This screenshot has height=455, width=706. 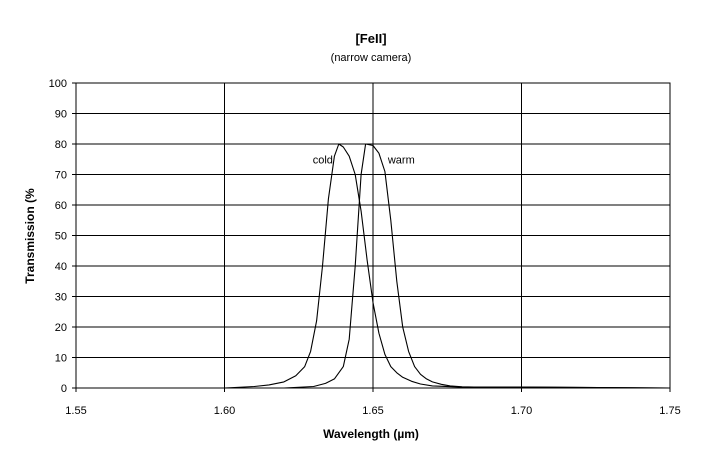 What do you see at coordinates (323, 160) in the screenshot?
I see `annotation-cold: cold` at bounding box center [323, 160].